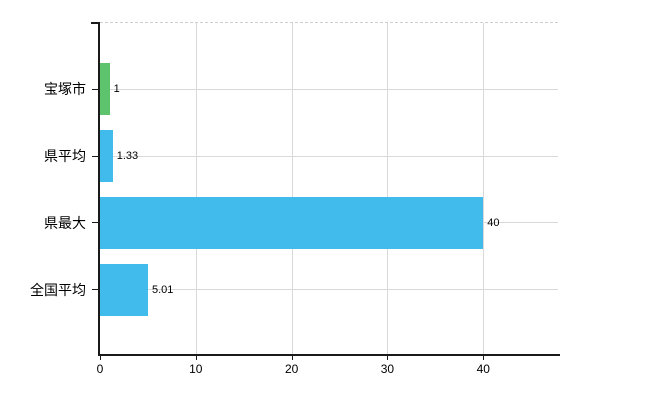 This screenshot has height=400, width=650. What do you see at coordinates (116, 89) in the screenshot?
I see `bar-value-label: 1` at bounding box center [116, 89].